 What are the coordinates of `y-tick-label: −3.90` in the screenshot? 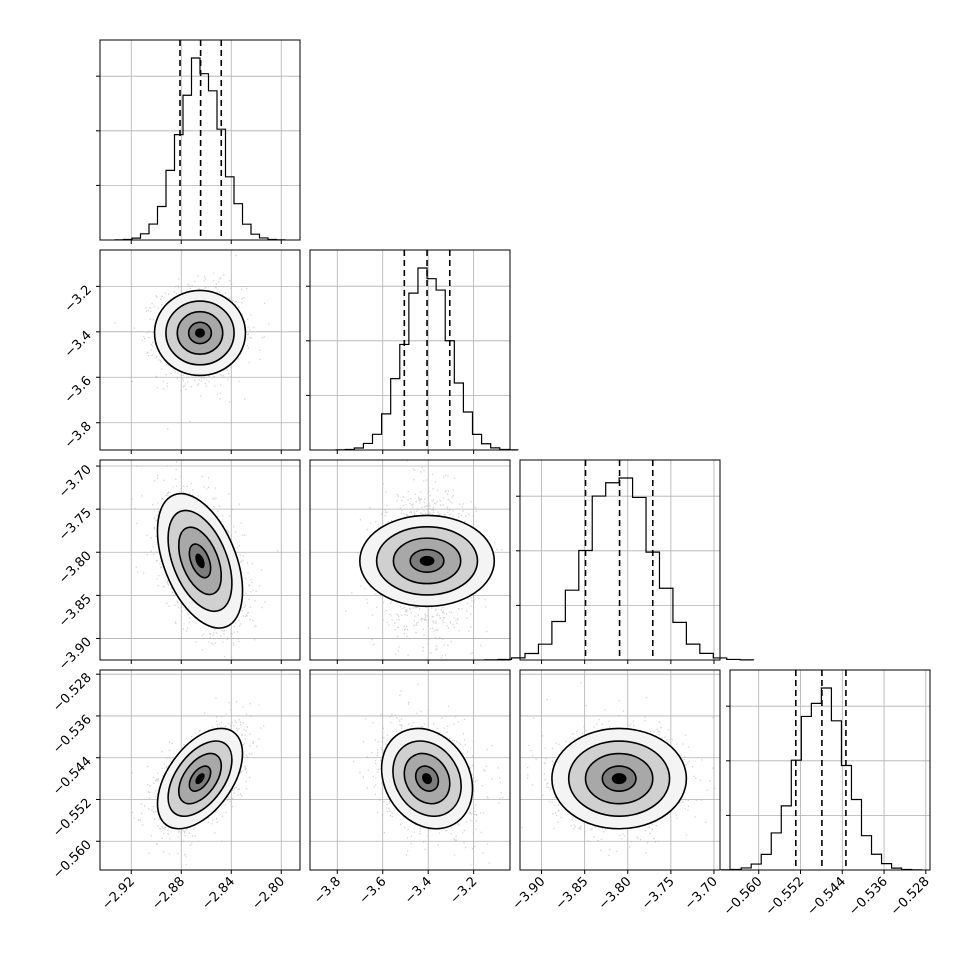 It's located at (75, 654).